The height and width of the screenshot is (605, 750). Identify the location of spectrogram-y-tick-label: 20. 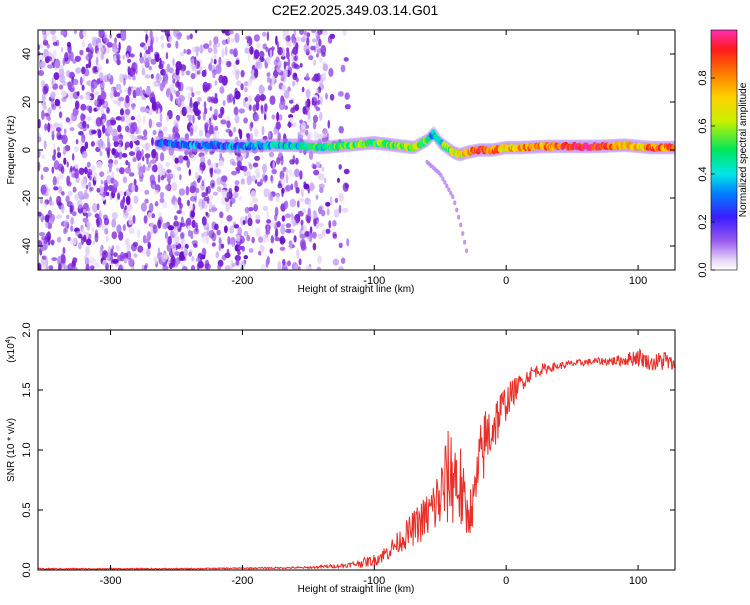
(27, 102).